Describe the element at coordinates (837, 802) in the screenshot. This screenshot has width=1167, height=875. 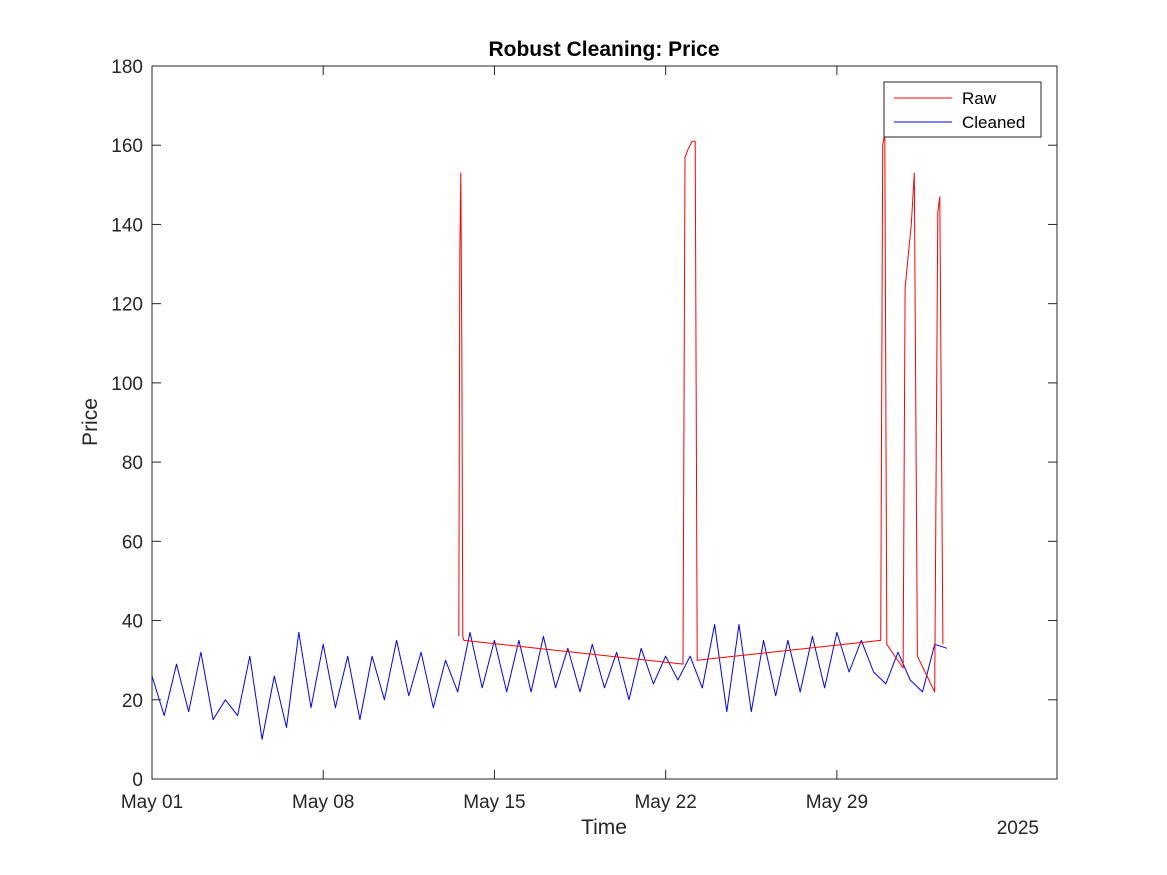
I see `x-tick-label: May 29` at that location.